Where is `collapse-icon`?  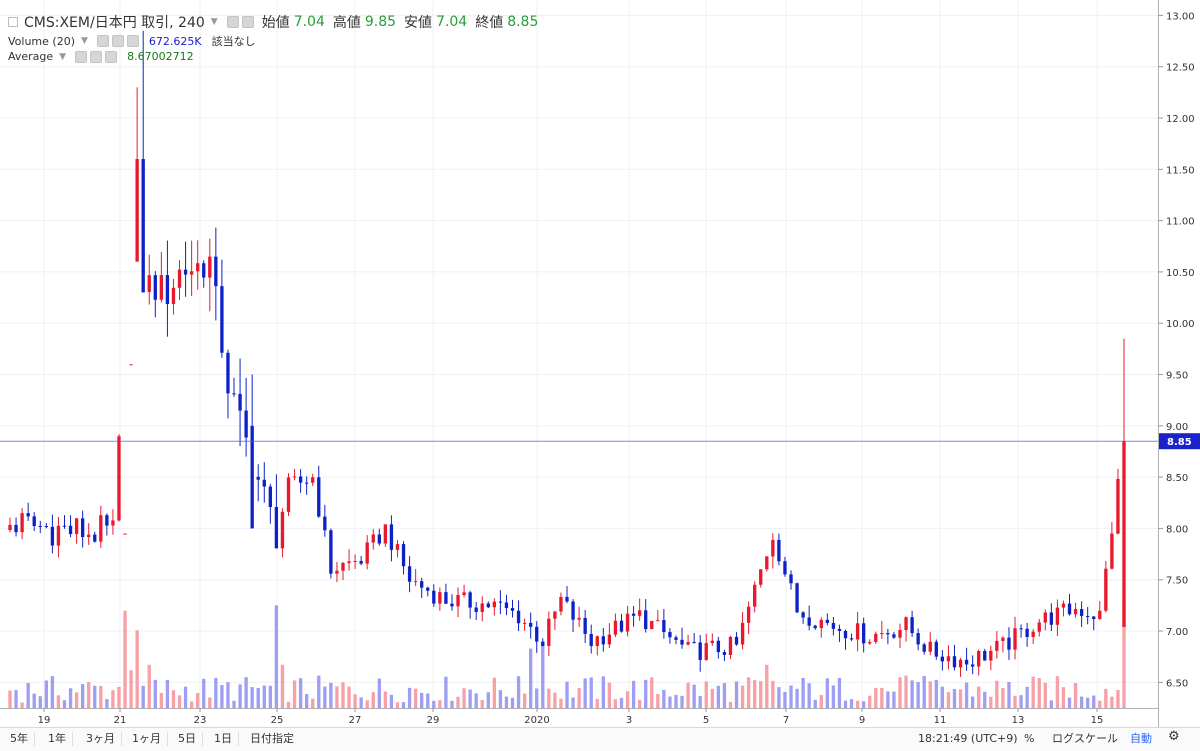 collapse-icon is located at coordinates (13, 22).